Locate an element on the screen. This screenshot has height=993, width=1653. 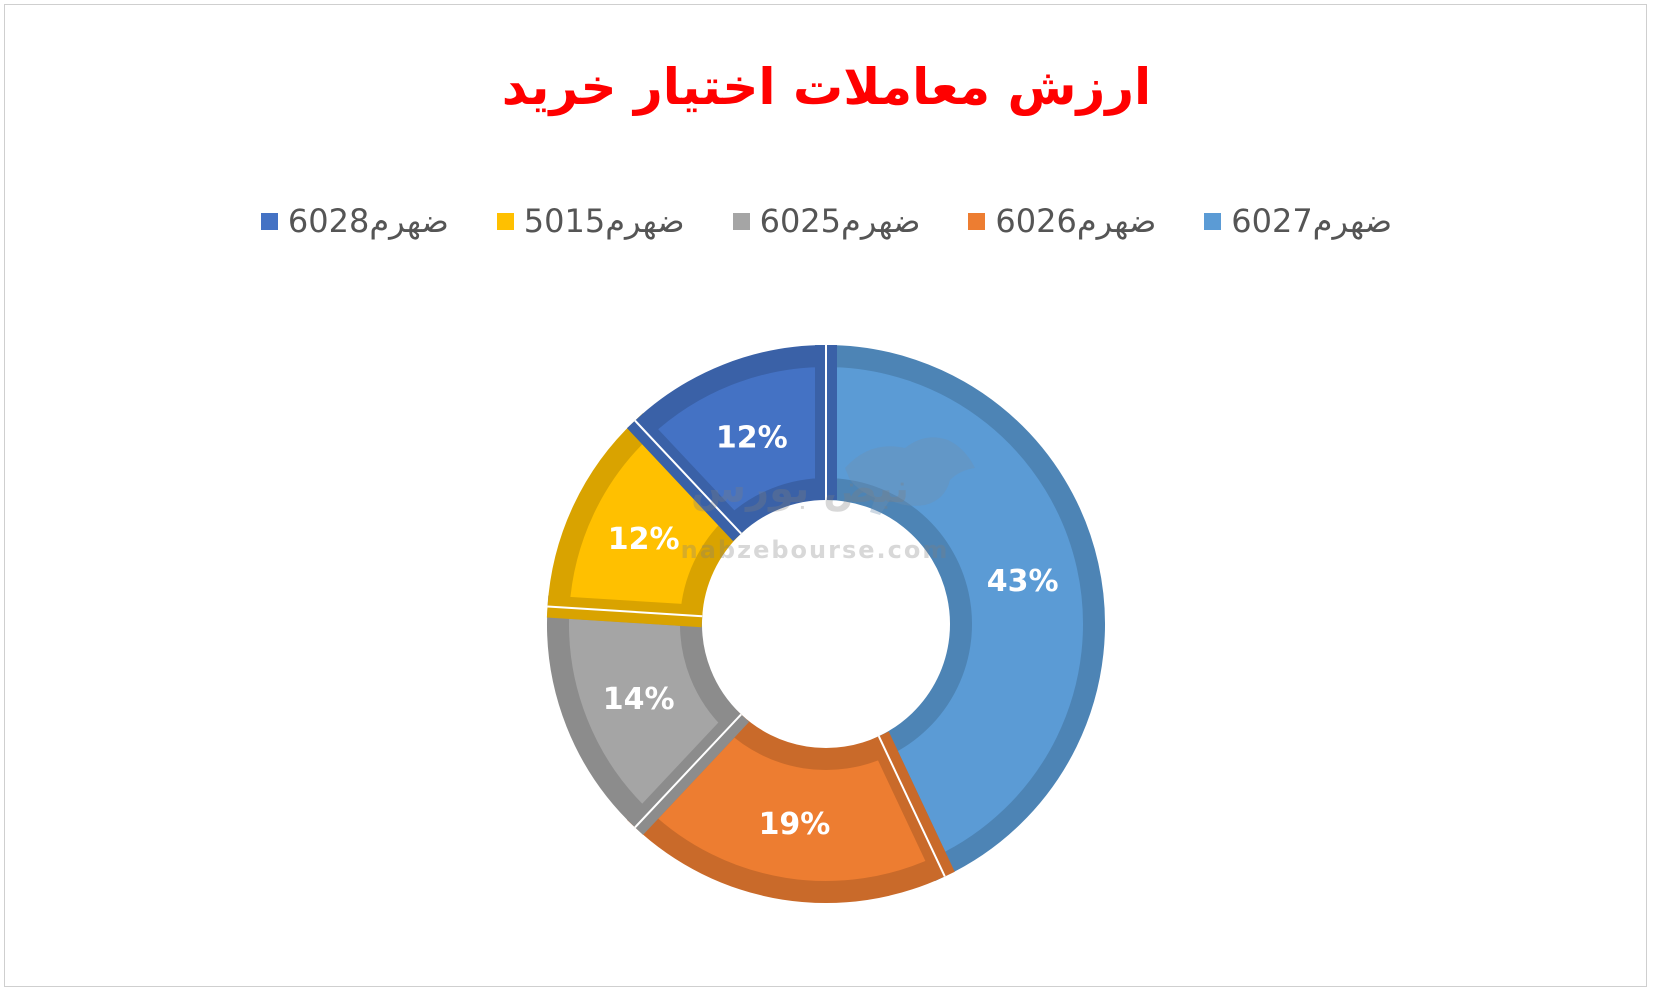
legend-item: ضهرم6026 is located at coordinates (1062, 221).